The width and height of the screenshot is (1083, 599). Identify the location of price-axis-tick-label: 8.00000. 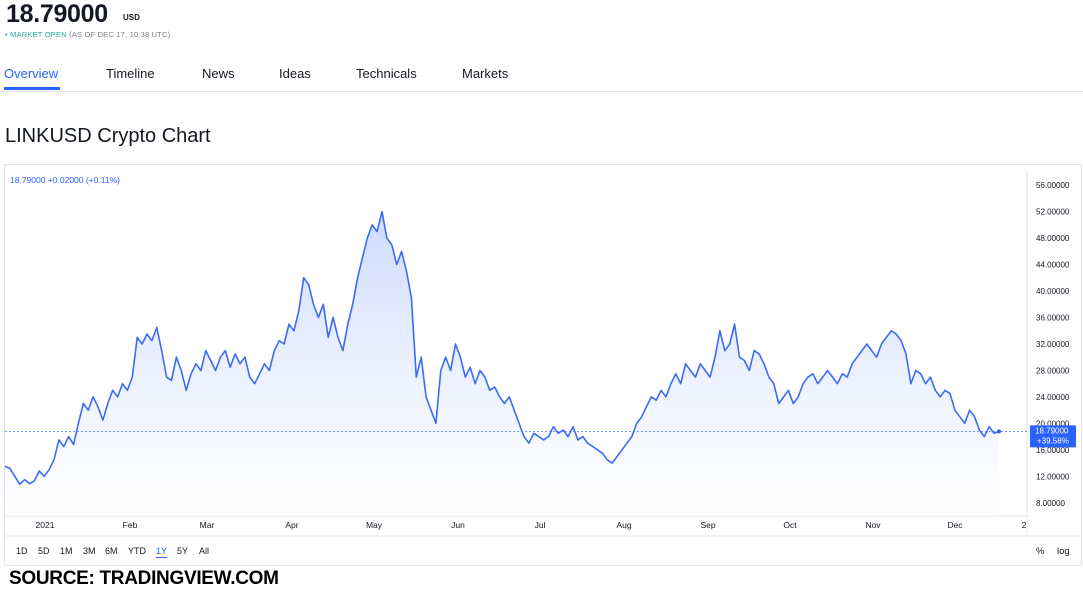
(1050, 503).